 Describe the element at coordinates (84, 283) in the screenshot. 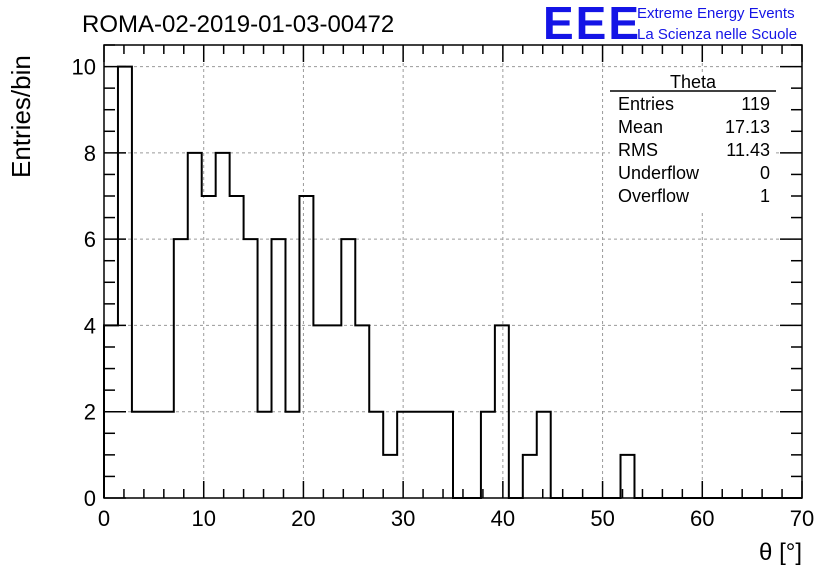

I see `y-tick-labels: 0 2 4 6 8 10` at that location.